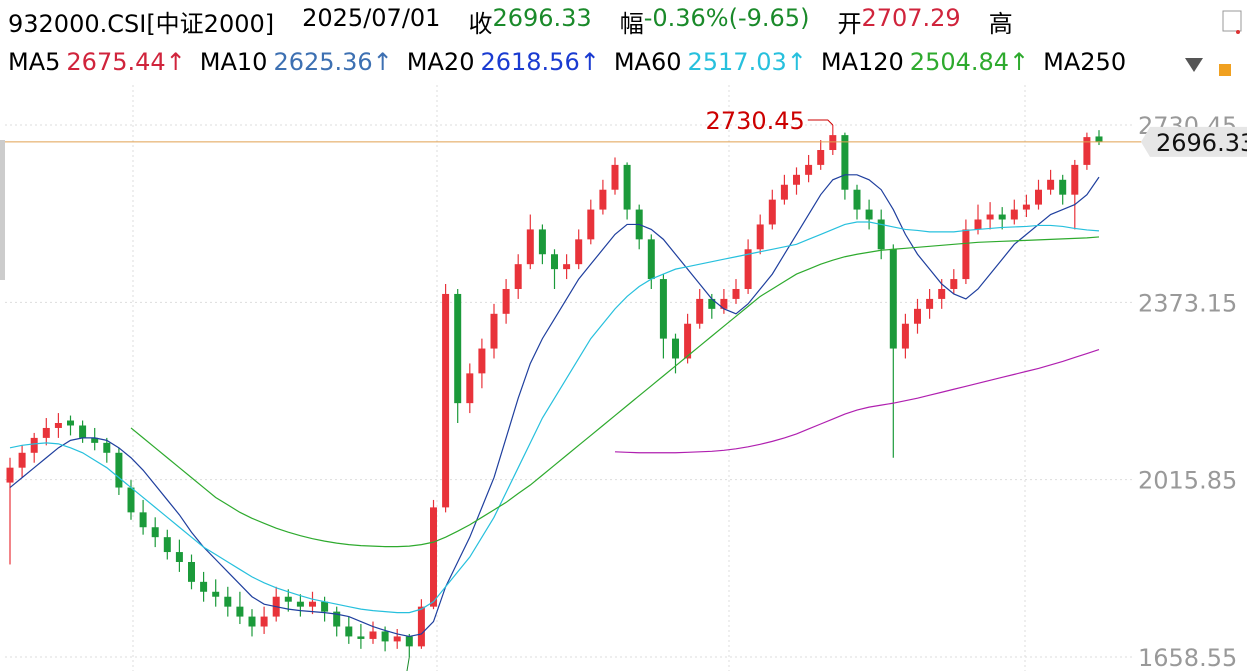 The width and height of the screenshot is (1247, 671). What do you see at coordinates (1194, 65) in the screenshot?
I see `expand-icon` at bounding box center [1194, 65].